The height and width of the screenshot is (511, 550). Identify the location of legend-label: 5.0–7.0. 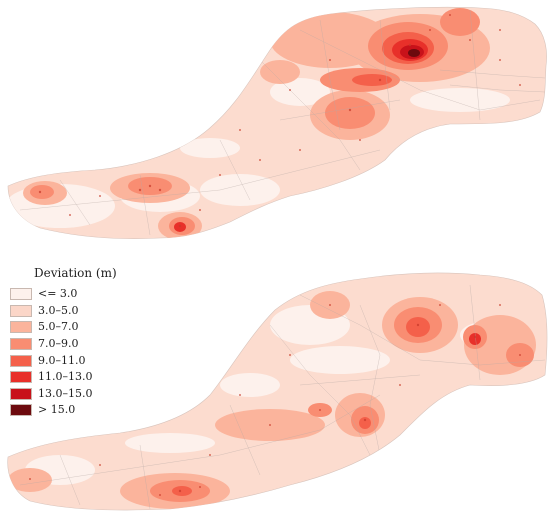
(58, 327).